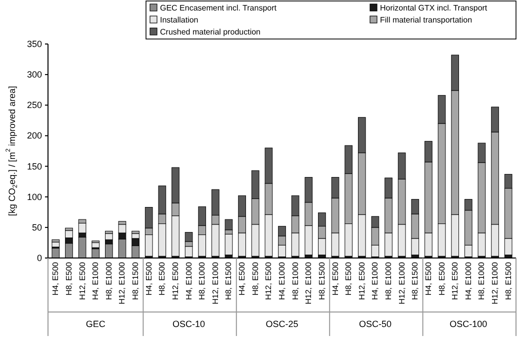  What do you see at coordinates (282, 324) in the screenshot?
I see `text: OSC-25` at bounding box center [282, 324].